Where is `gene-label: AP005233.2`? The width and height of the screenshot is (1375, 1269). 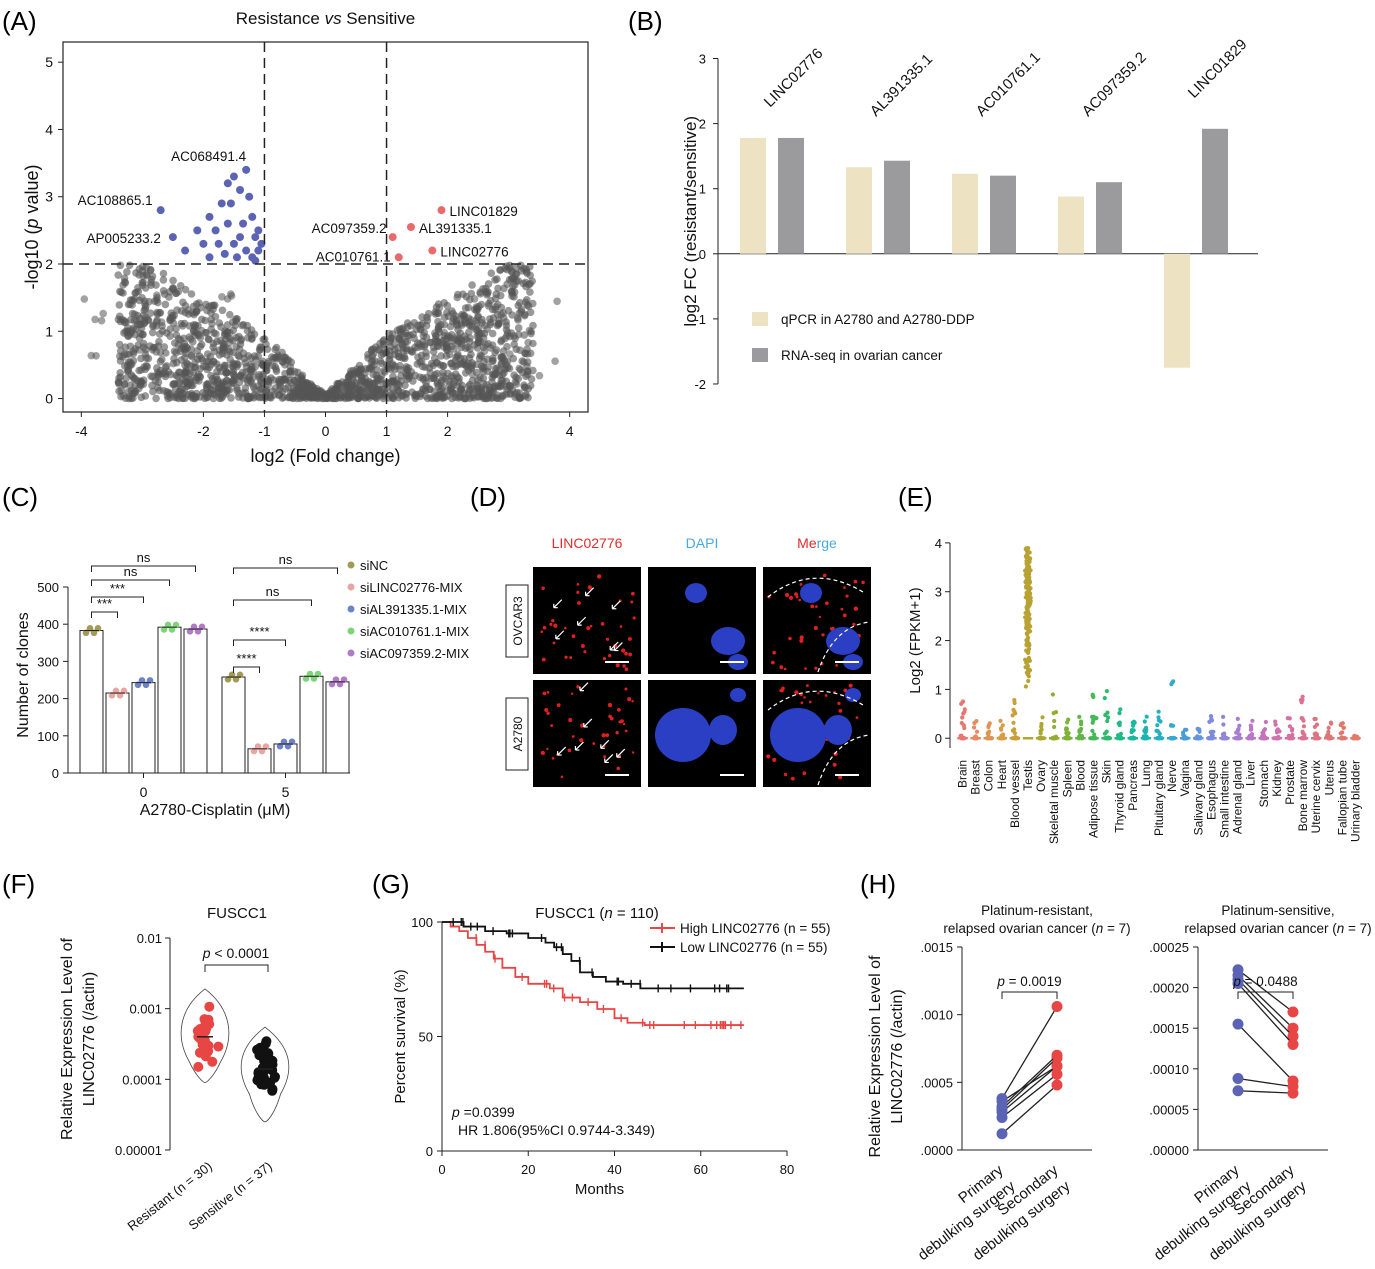 gene-label: AP005233.2 is located at coordinates (124, 238).